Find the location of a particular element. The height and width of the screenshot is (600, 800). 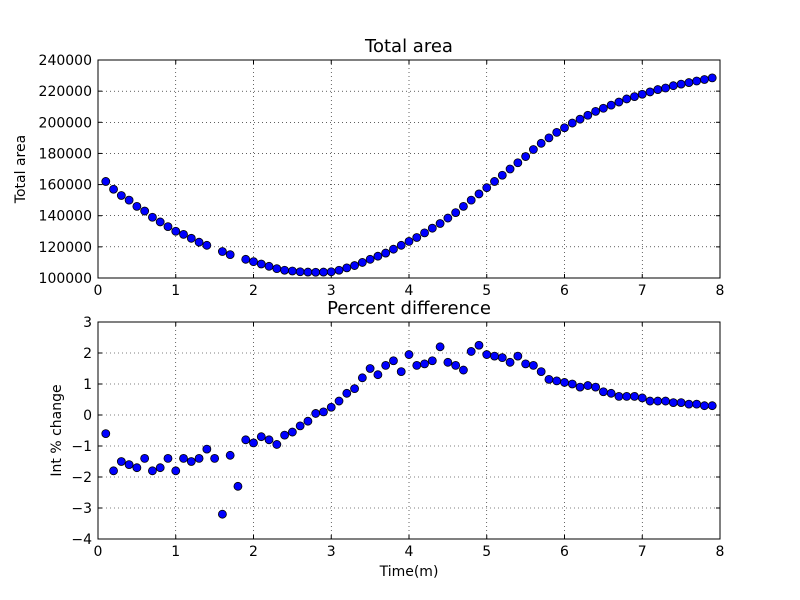

x-tick-label: 7 is located at coordinates (642, 291).